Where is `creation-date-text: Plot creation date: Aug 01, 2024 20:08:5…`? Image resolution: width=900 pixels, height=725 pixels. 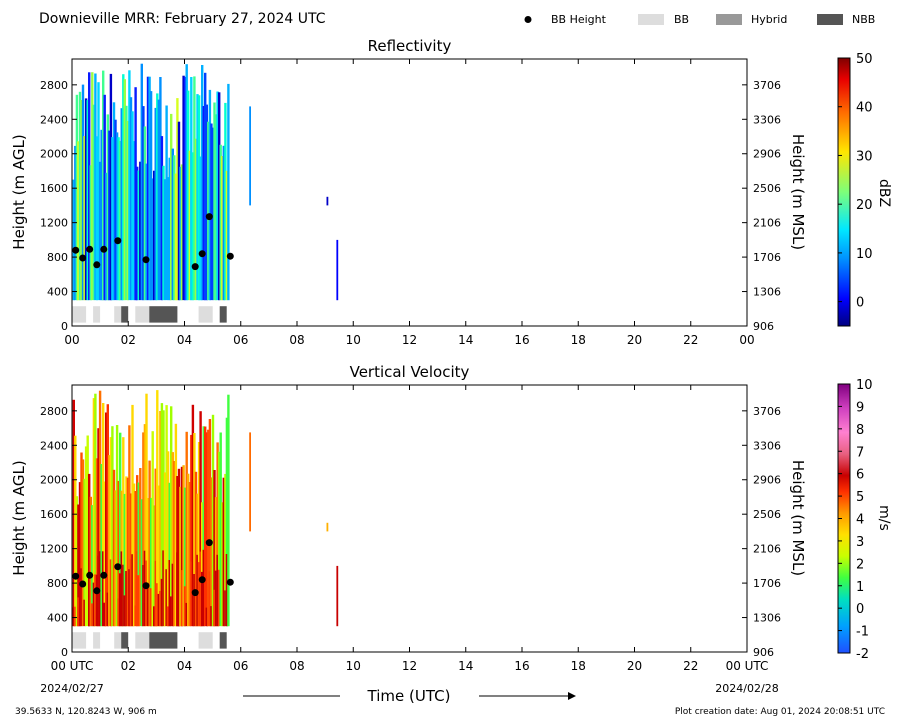 creation-date-text: Plot creation date: Aug 01, 2024 20:08:5… is located at coordinates (780, 712).